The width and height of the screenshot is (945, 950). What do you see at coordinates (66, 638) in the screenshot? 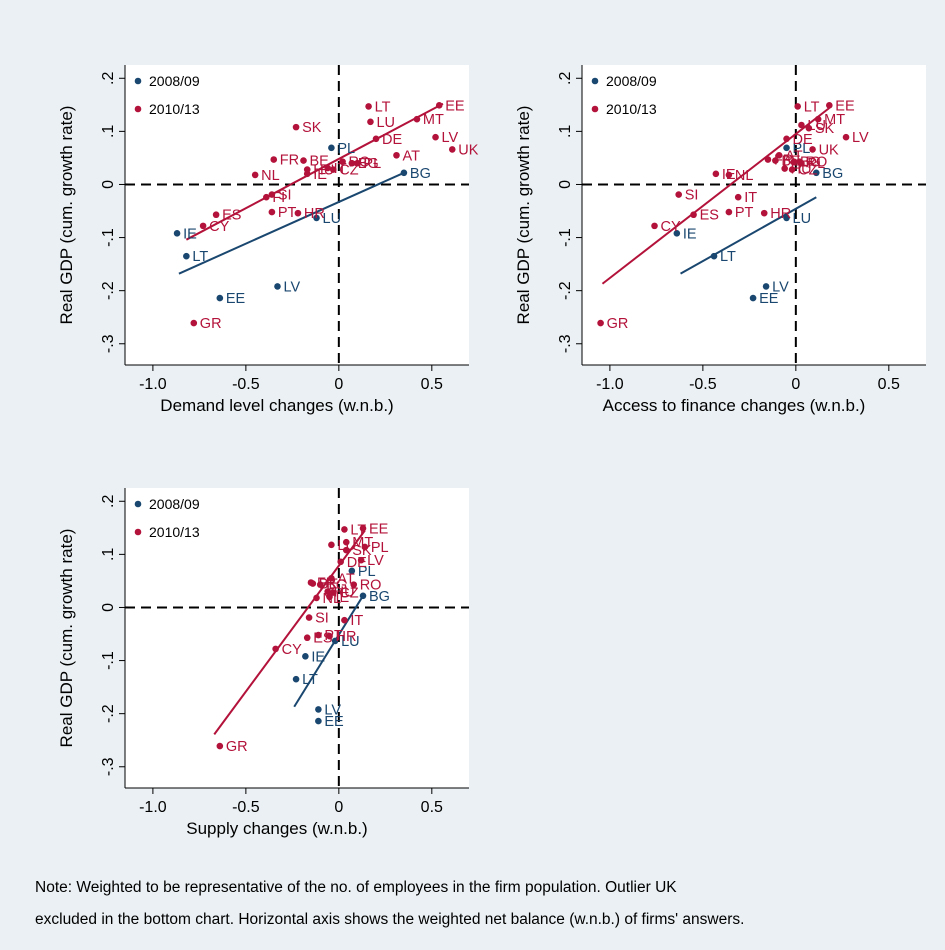
I see `y-axis-title: Real GDP (cum. growth rate)` at bounding box center [66, 638].